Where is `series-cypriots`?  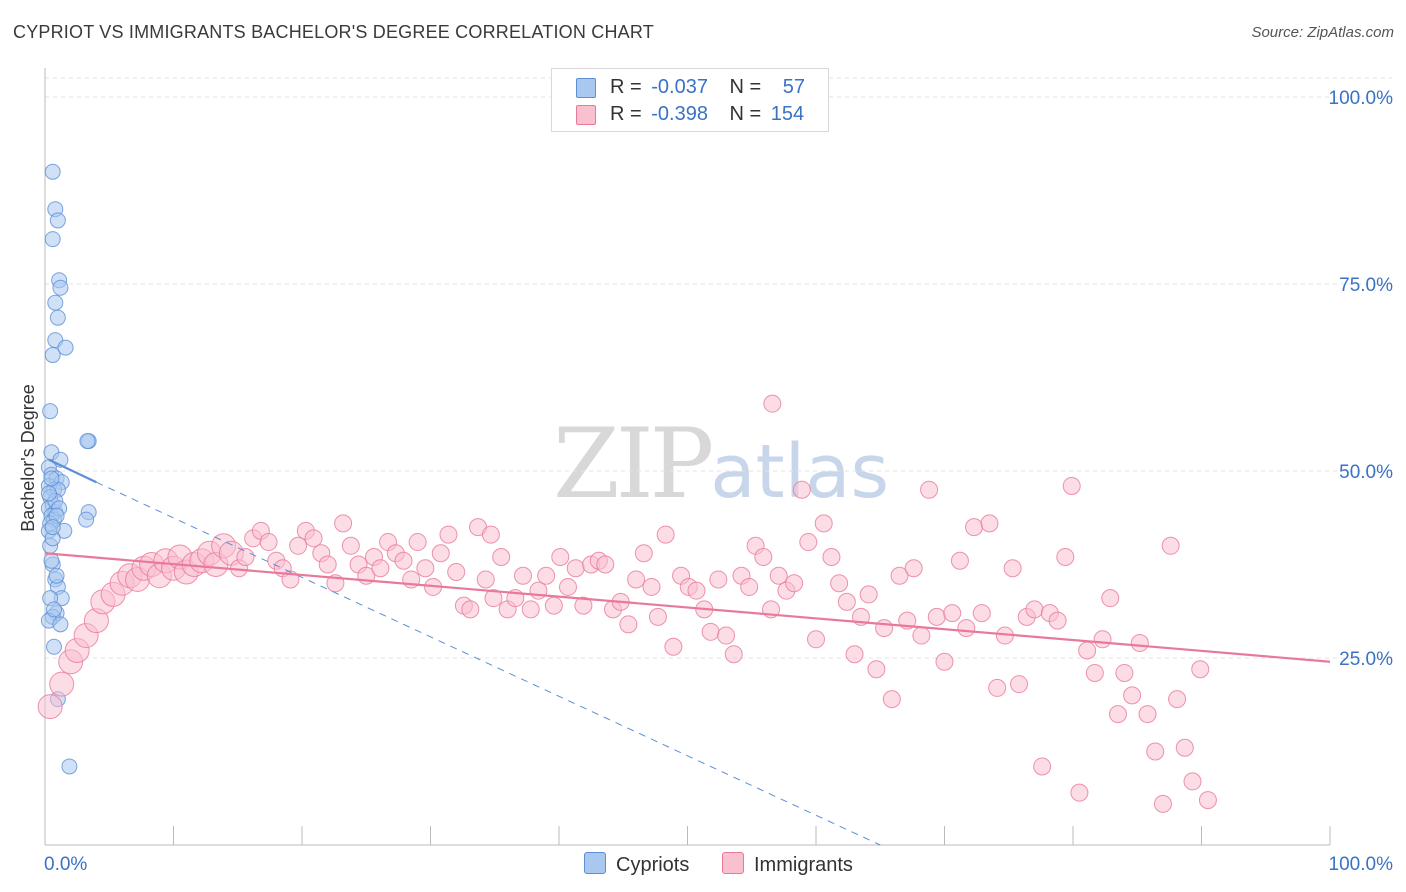 series-cypriots is located at coordinates (68, 469).